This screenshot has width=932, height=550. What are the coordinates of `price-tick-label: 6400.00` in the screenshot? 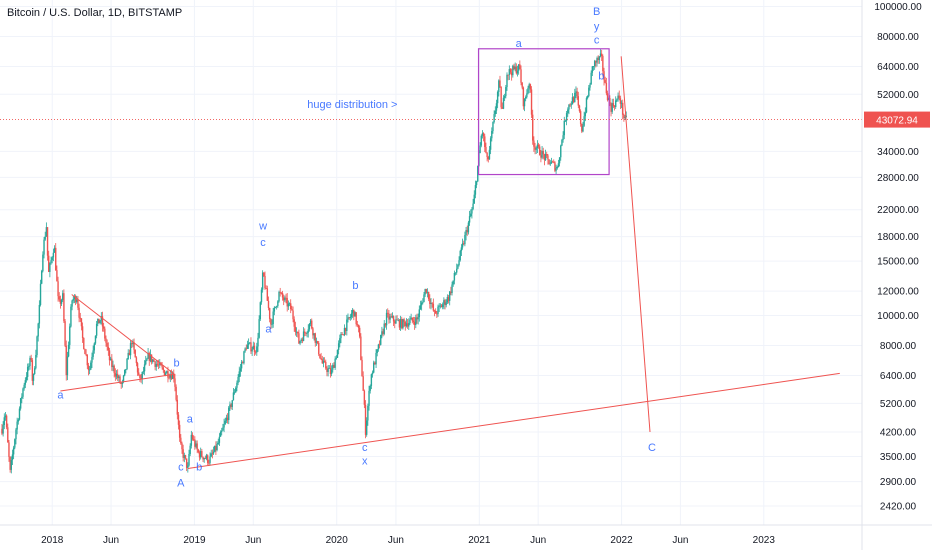 It's located at (898, 376).